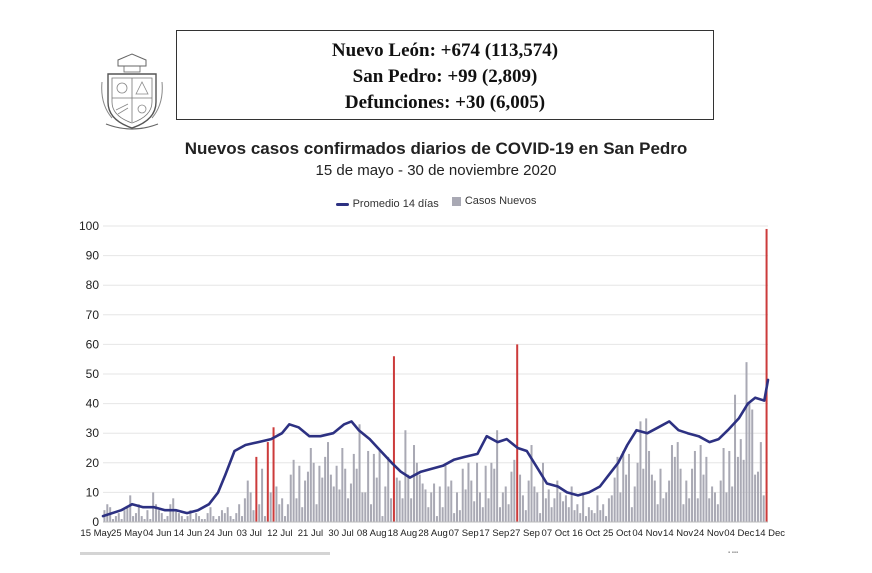 The image size is (872, 573). Describe the element at coordinates (342, 204) in the screenshot. I see `legend-line-swatch` at that location.